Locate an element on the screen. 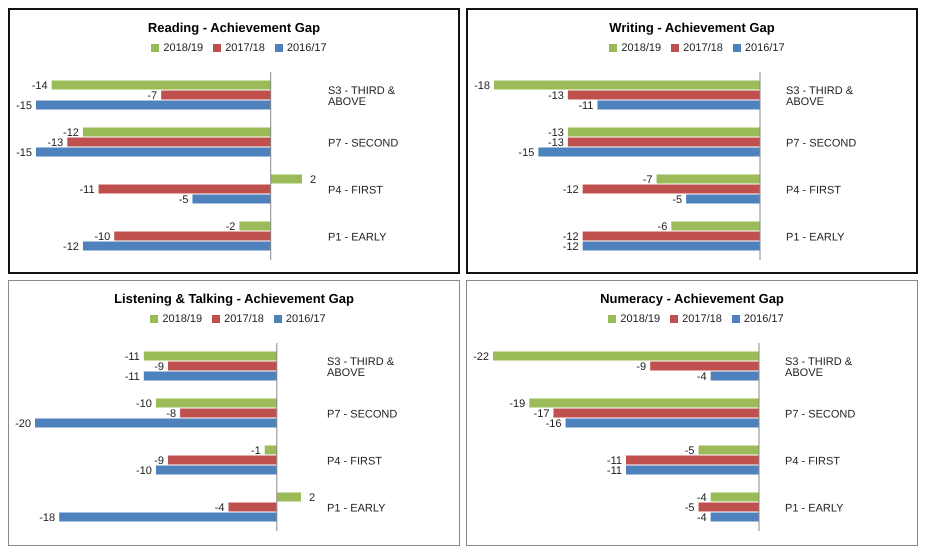 This screenshot has width=930, height=547. data-label: -1 is located at coordinates (255, 450).